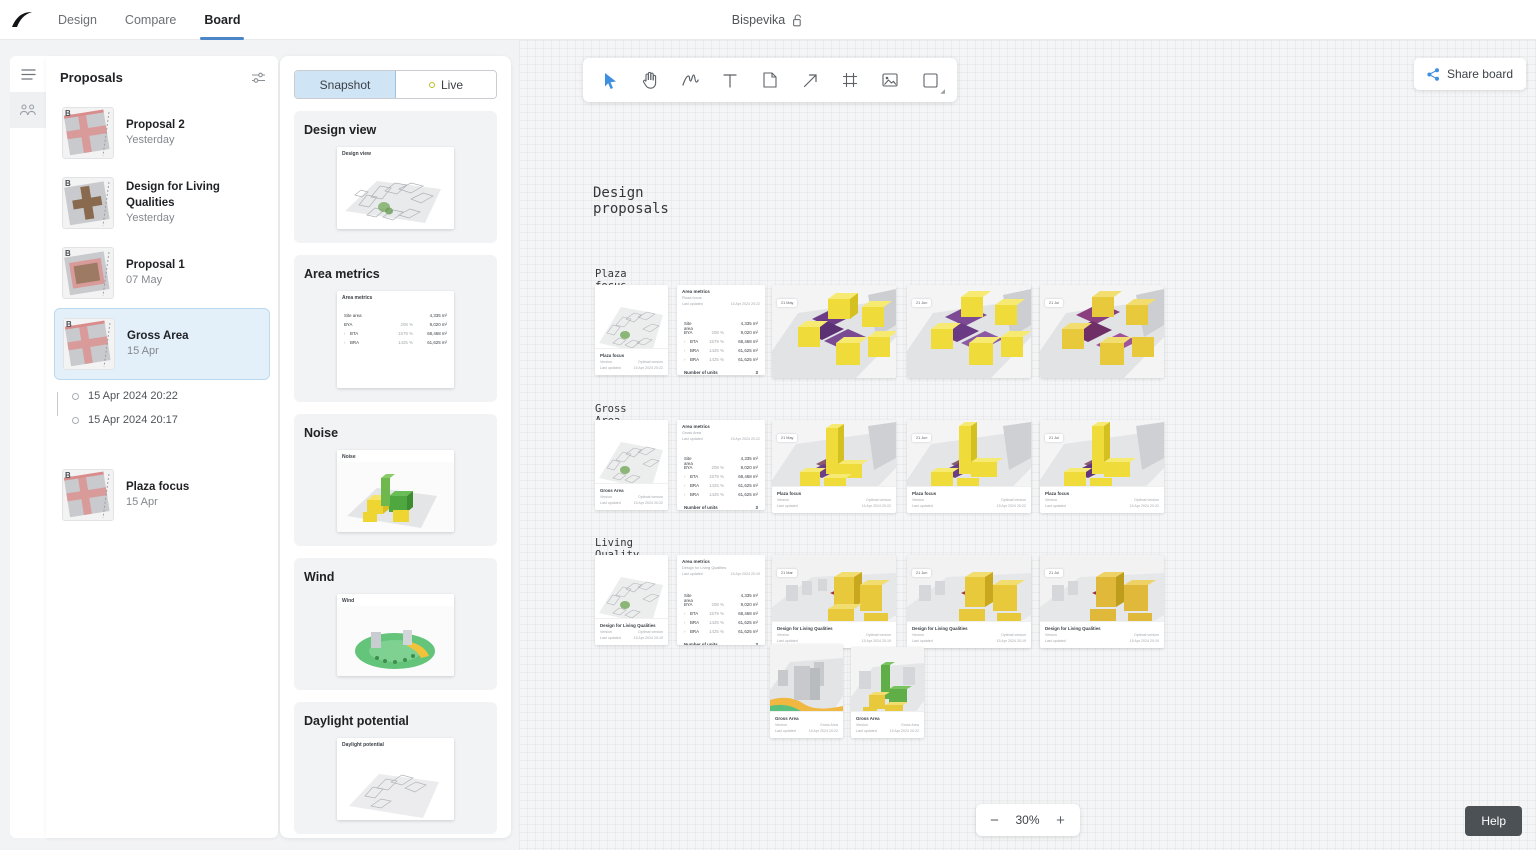  Describe the element at coordinates (994, 820) in the screenshot. I see `zoom-out-button: −` at that location.